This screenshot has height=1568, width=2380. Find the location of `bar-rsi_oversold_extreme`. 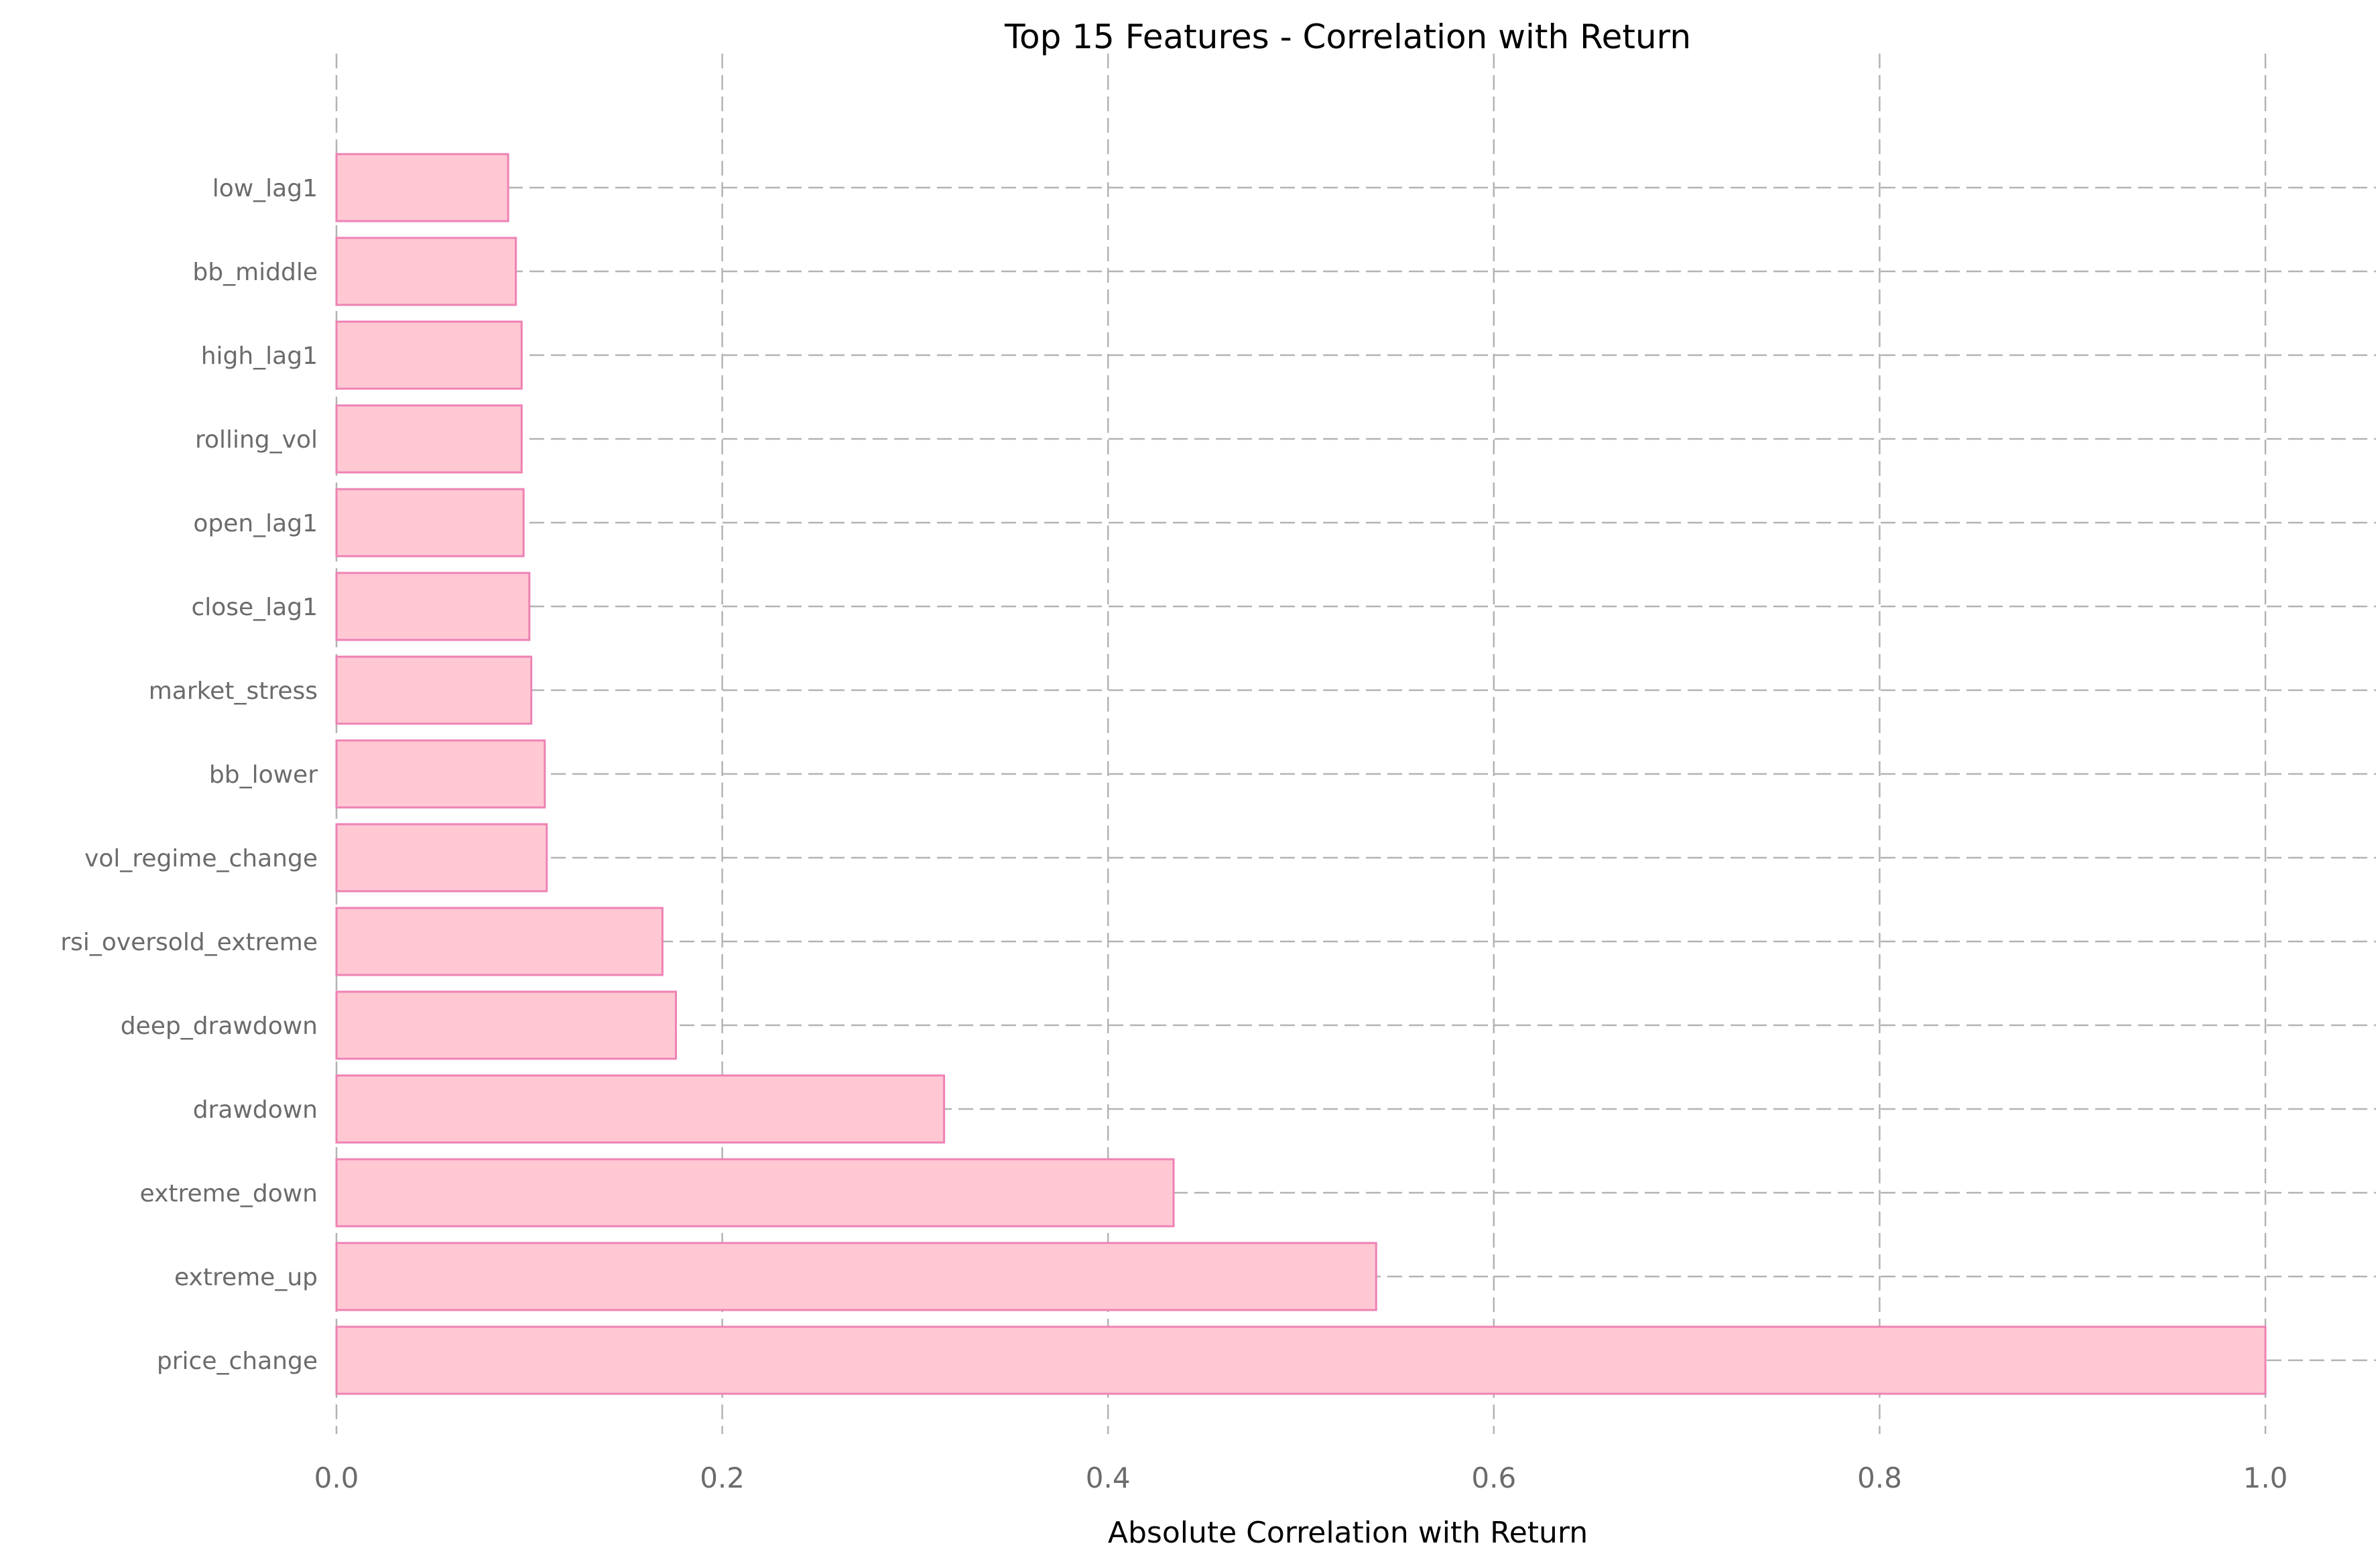

bar-rsi_oversold_extreme is located at coordinates (499, 941).